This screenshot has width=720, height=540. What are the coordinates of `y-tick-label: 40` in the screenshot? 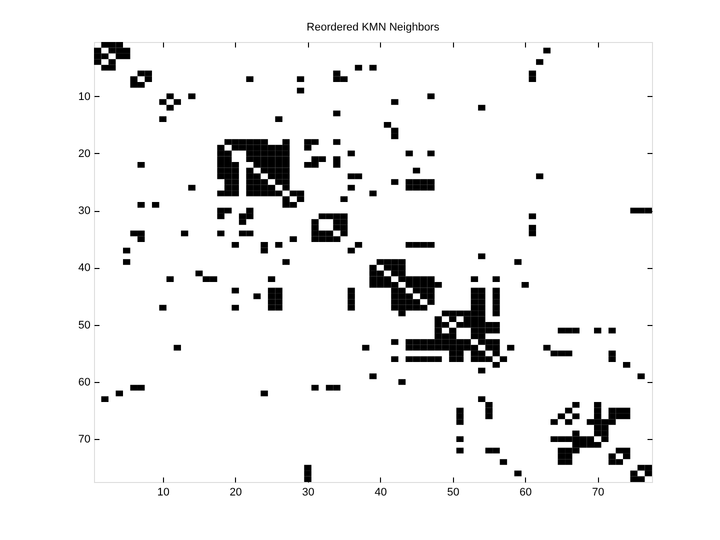 It's located at (84, 268).